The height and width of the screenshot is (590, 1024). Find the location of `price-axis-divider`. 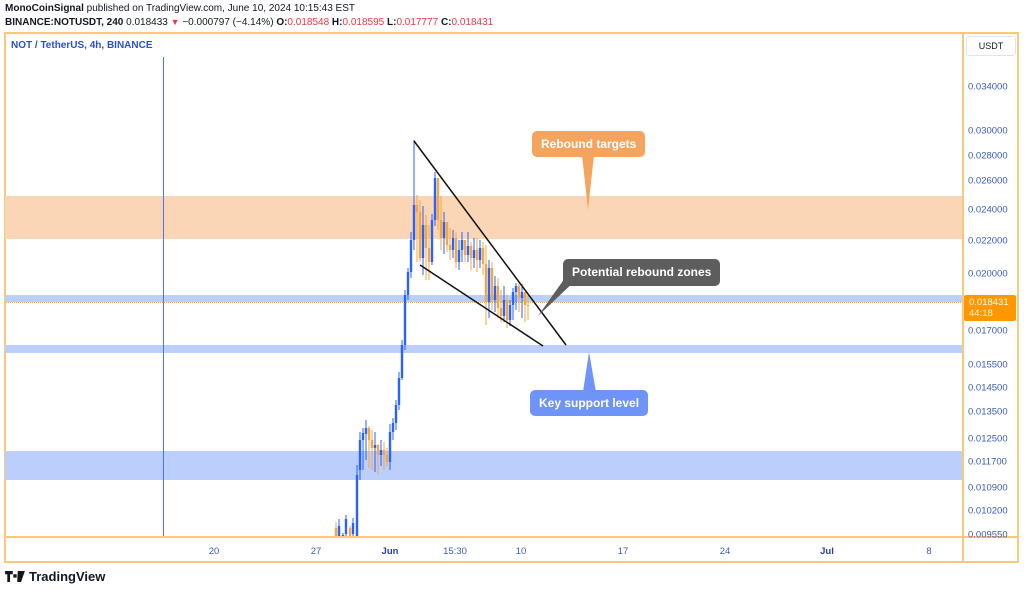

price-axis-divider is located at coordinates (963, 297).